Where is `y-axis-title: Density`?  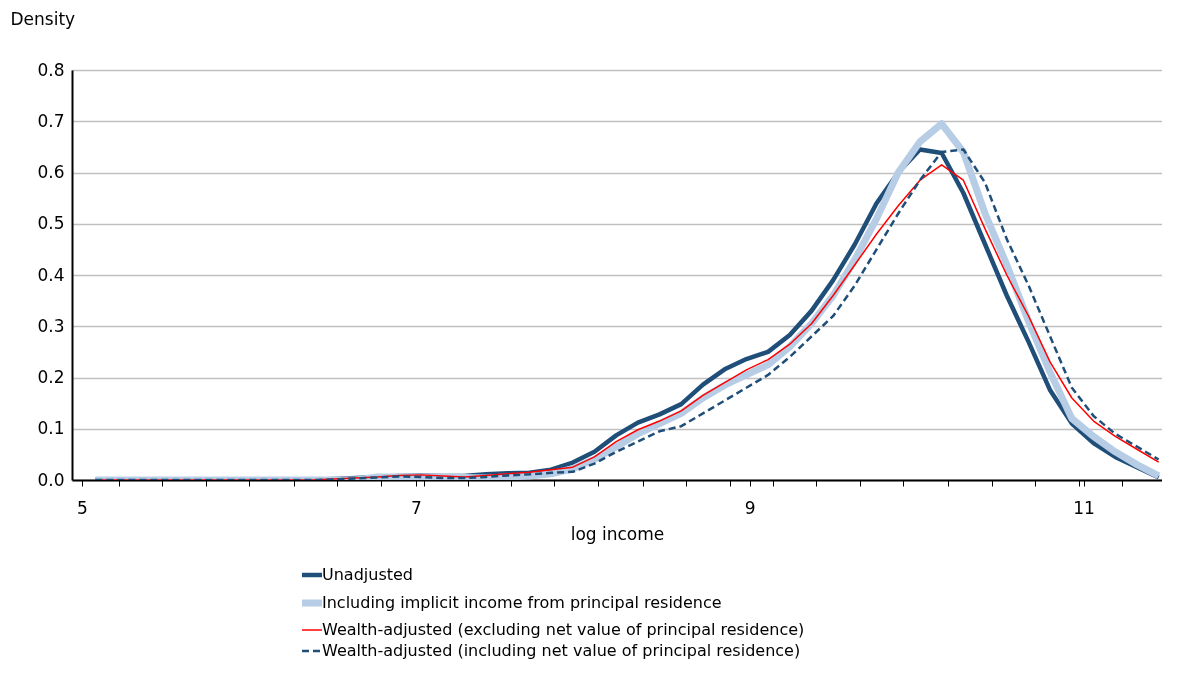
y-axis-title: Density is located at coordinates (43, 18).